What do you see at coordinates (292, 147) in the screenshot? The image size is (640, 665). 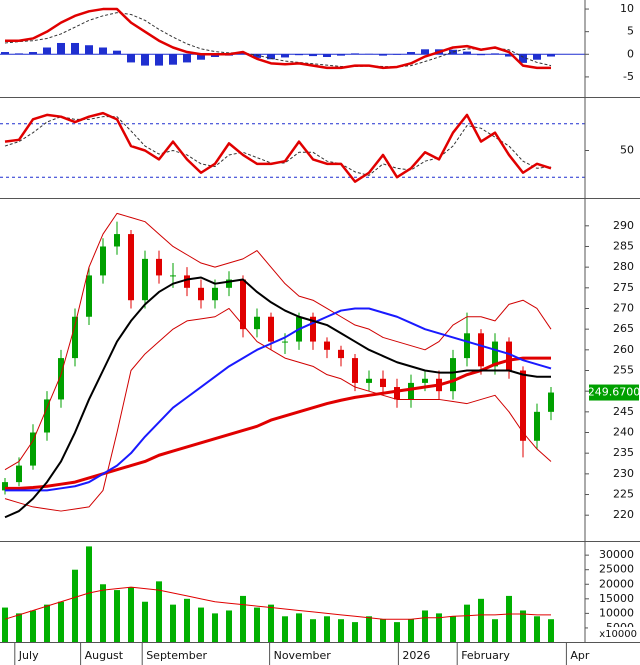 I see `oscillator-panel` at bounding box center [292, 147].